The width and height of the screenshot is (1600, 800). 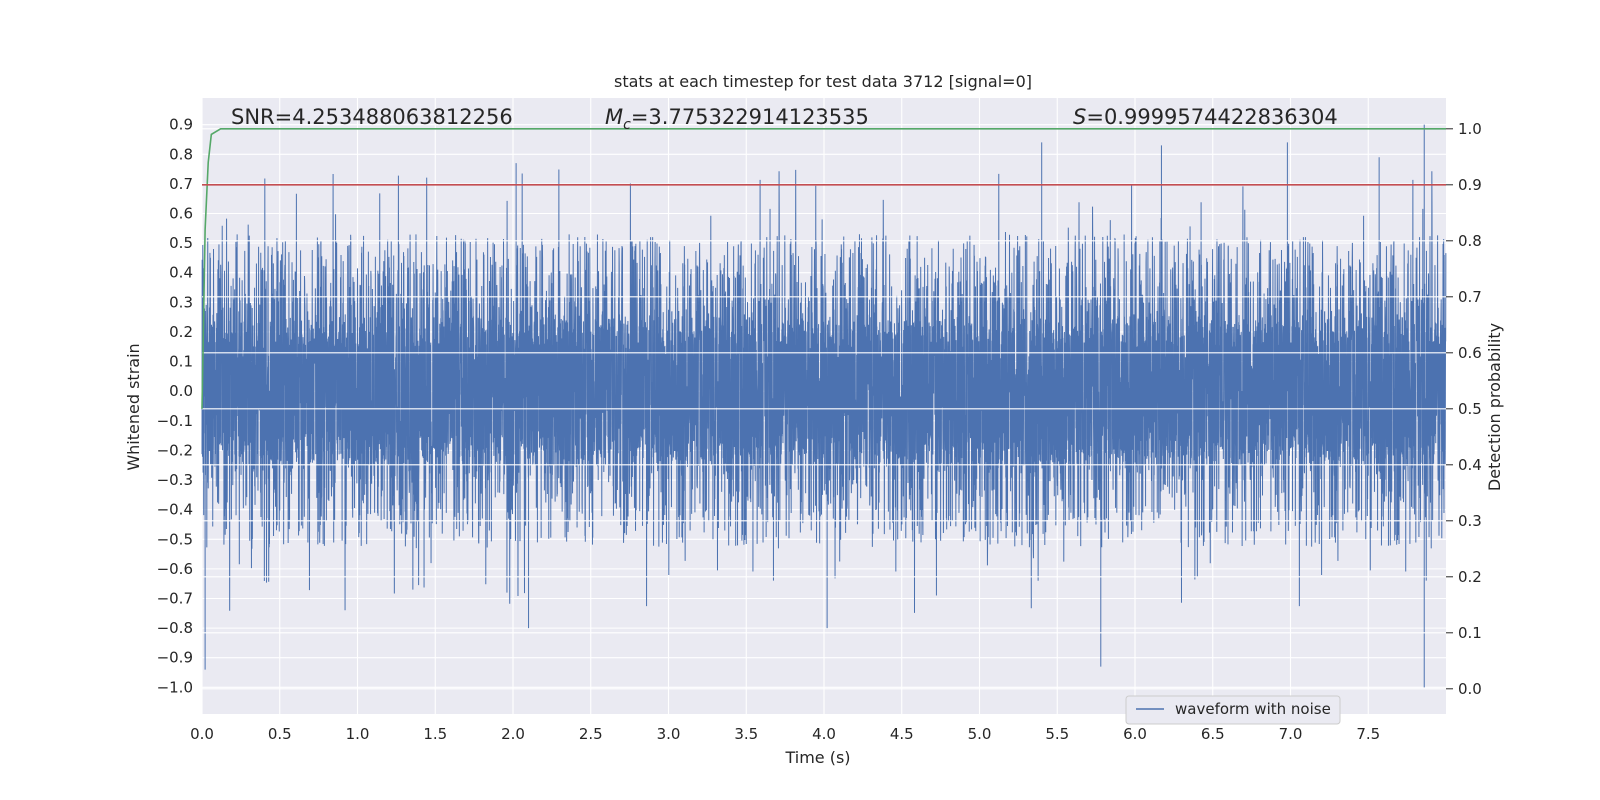 I want to click on stat-chirp-mass: Mc=3.775322914123535, so click(x=737, y=119).